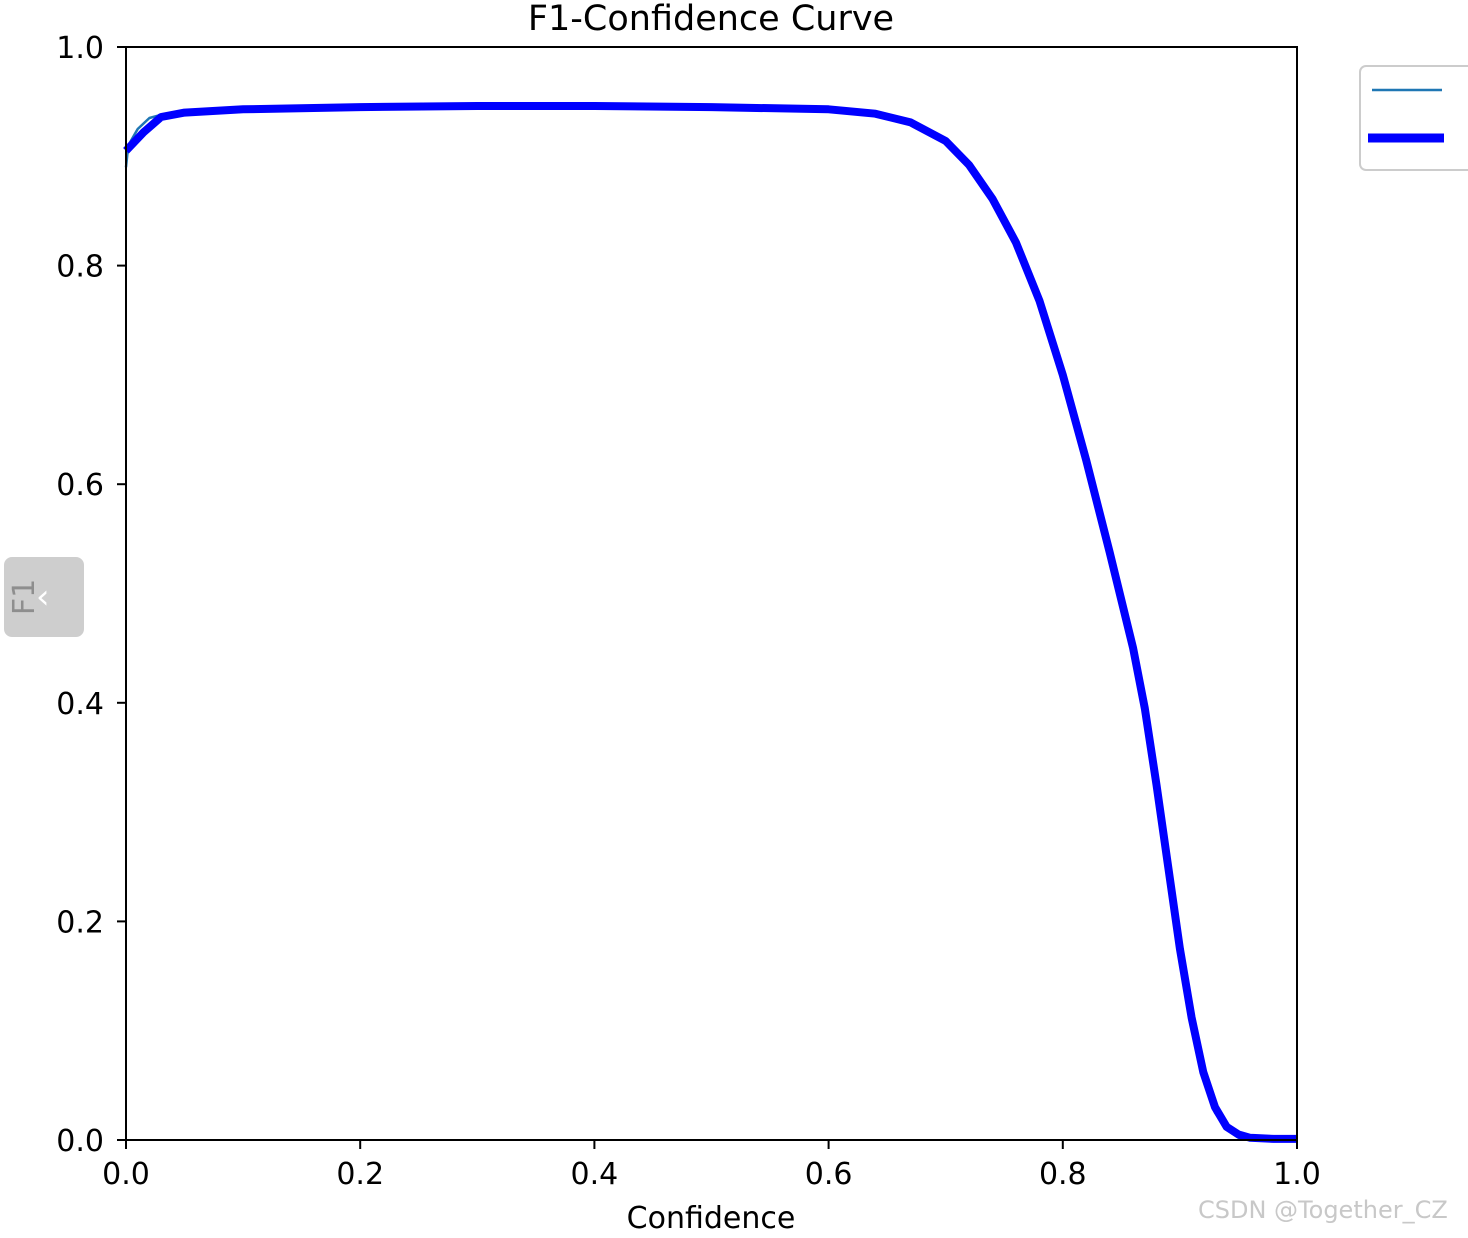 The height and width of the screenshot is (1238, 1468). I want to click on x-tick-label: 0.4, so click(595, 1174).